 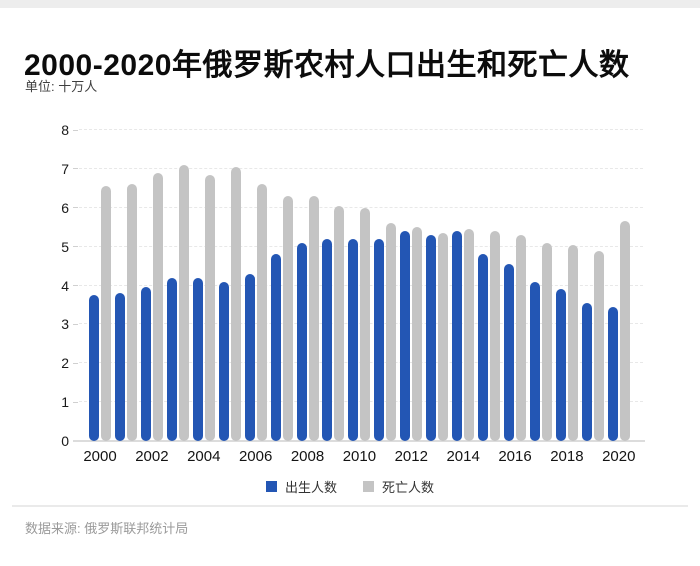 I want to click on bar-group-2002, so click(x=151, y=285).